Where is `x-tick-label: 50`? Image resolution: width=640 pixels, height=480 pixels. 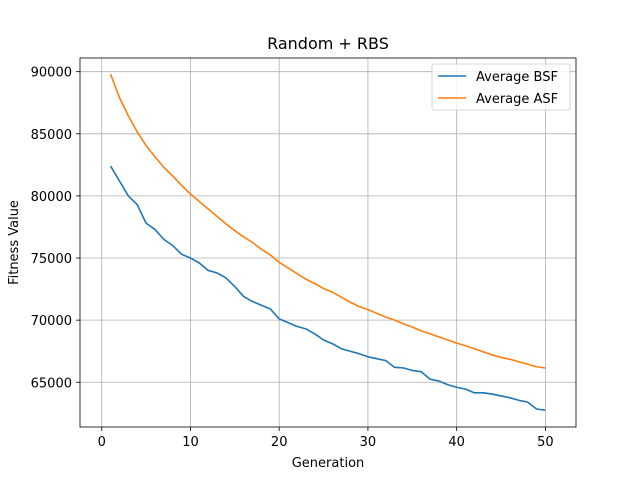 x-tick-label: 50 is located at coordinates (545, 442).